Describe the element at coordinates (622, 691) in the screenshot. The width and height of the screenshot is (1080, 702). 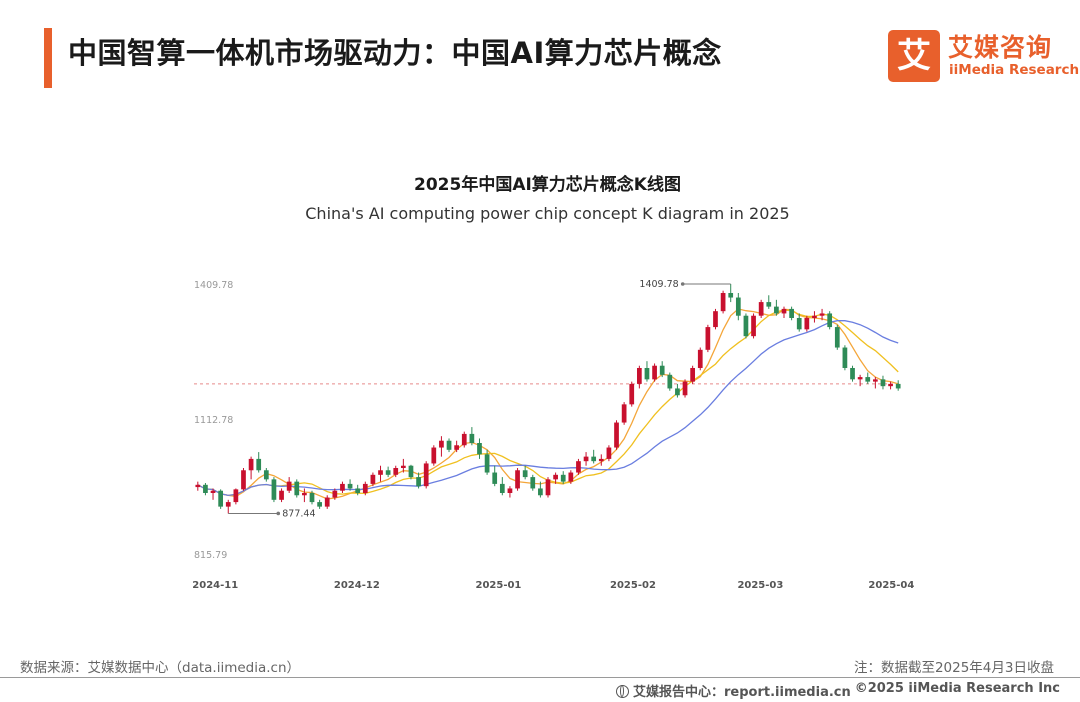
I see `globe-icon` at that location.